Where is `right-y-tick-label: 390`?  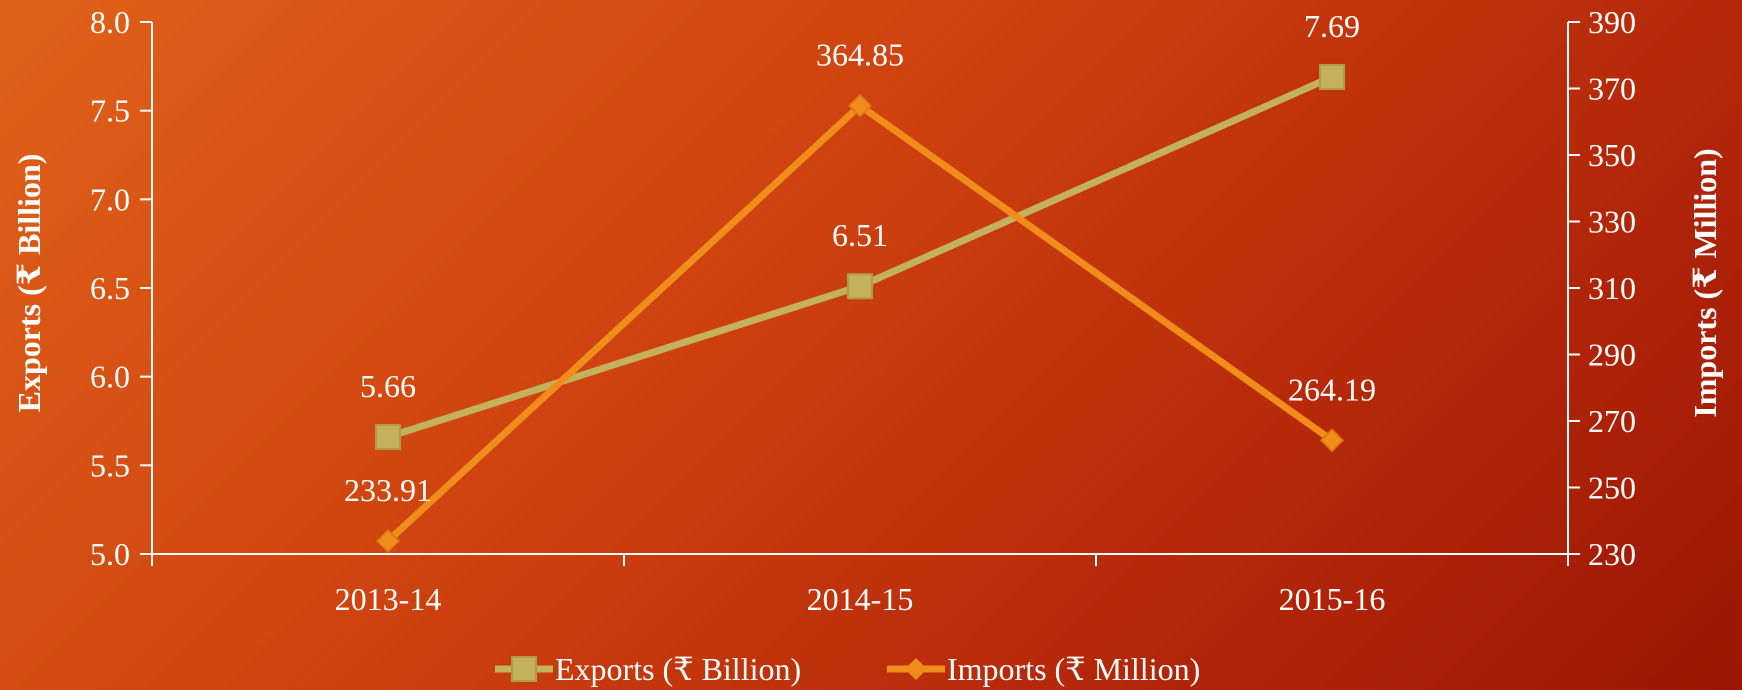
right-y-tick-label: 390 is located at coordinates (1612, 22).